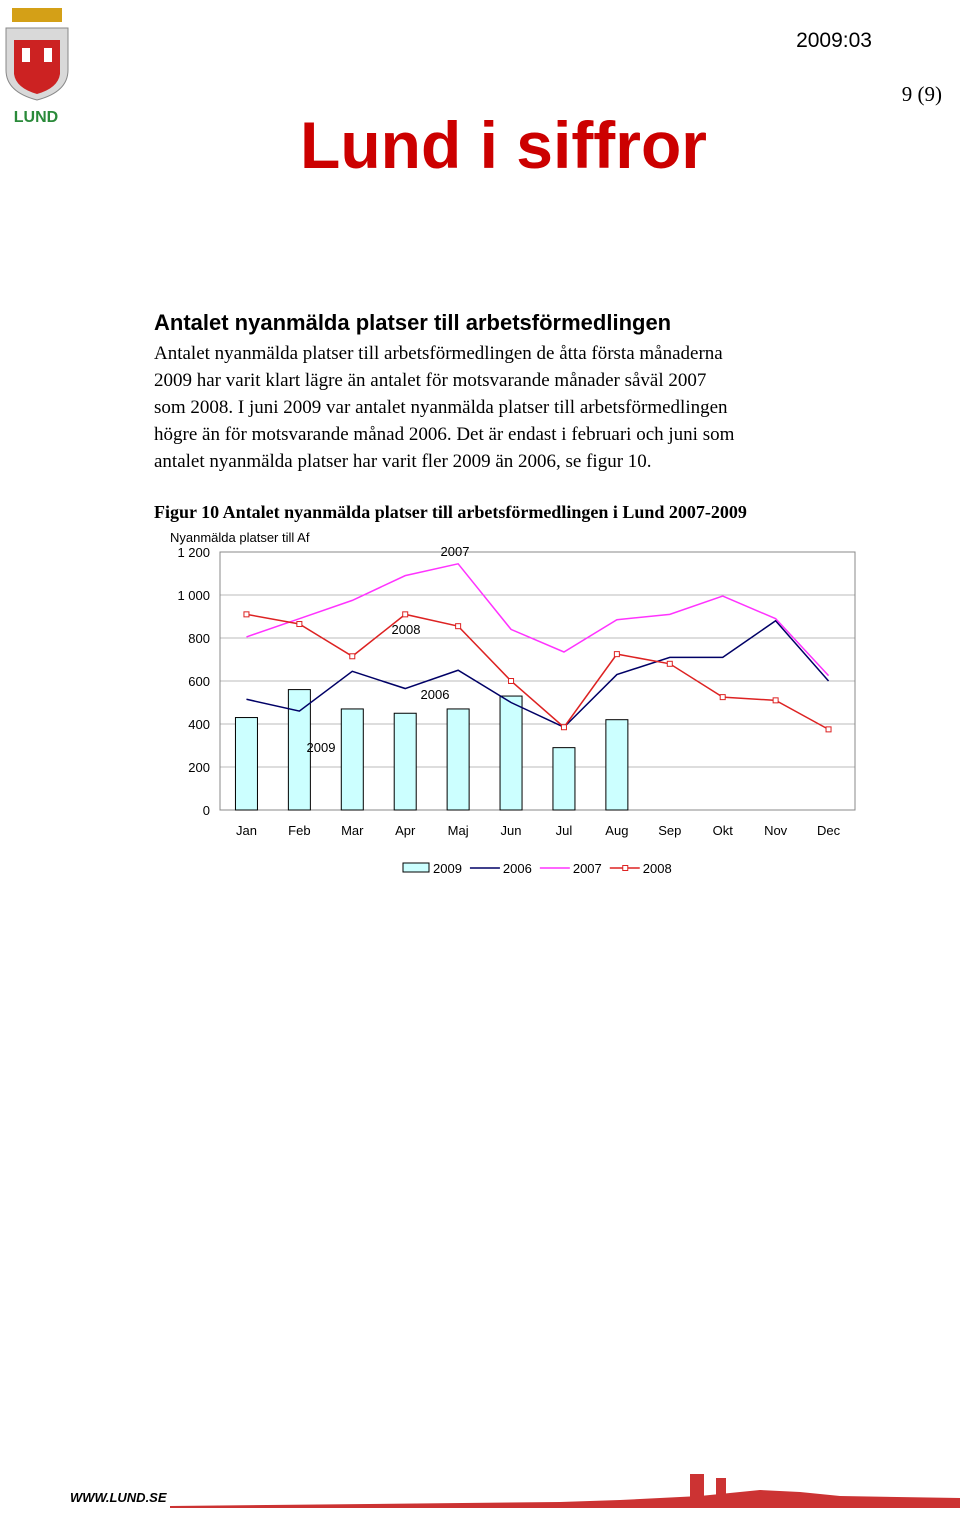 The width and height of the screenshot is (960, 1514). Describe the element at coordinates (240, 537) in the screenshot. I see `y-axis-label: Nyanmälda platser till Af` at that location.